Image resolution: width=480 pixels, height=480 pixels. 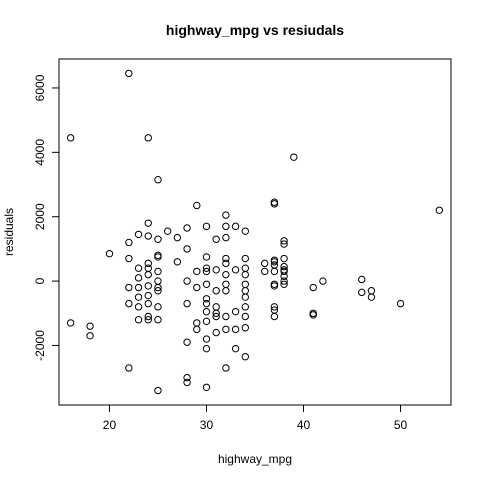 What do you see at coordinates (110, 425) in the screenshot?
I see `x-tick-label: 20` at bounding box center [110, 425].